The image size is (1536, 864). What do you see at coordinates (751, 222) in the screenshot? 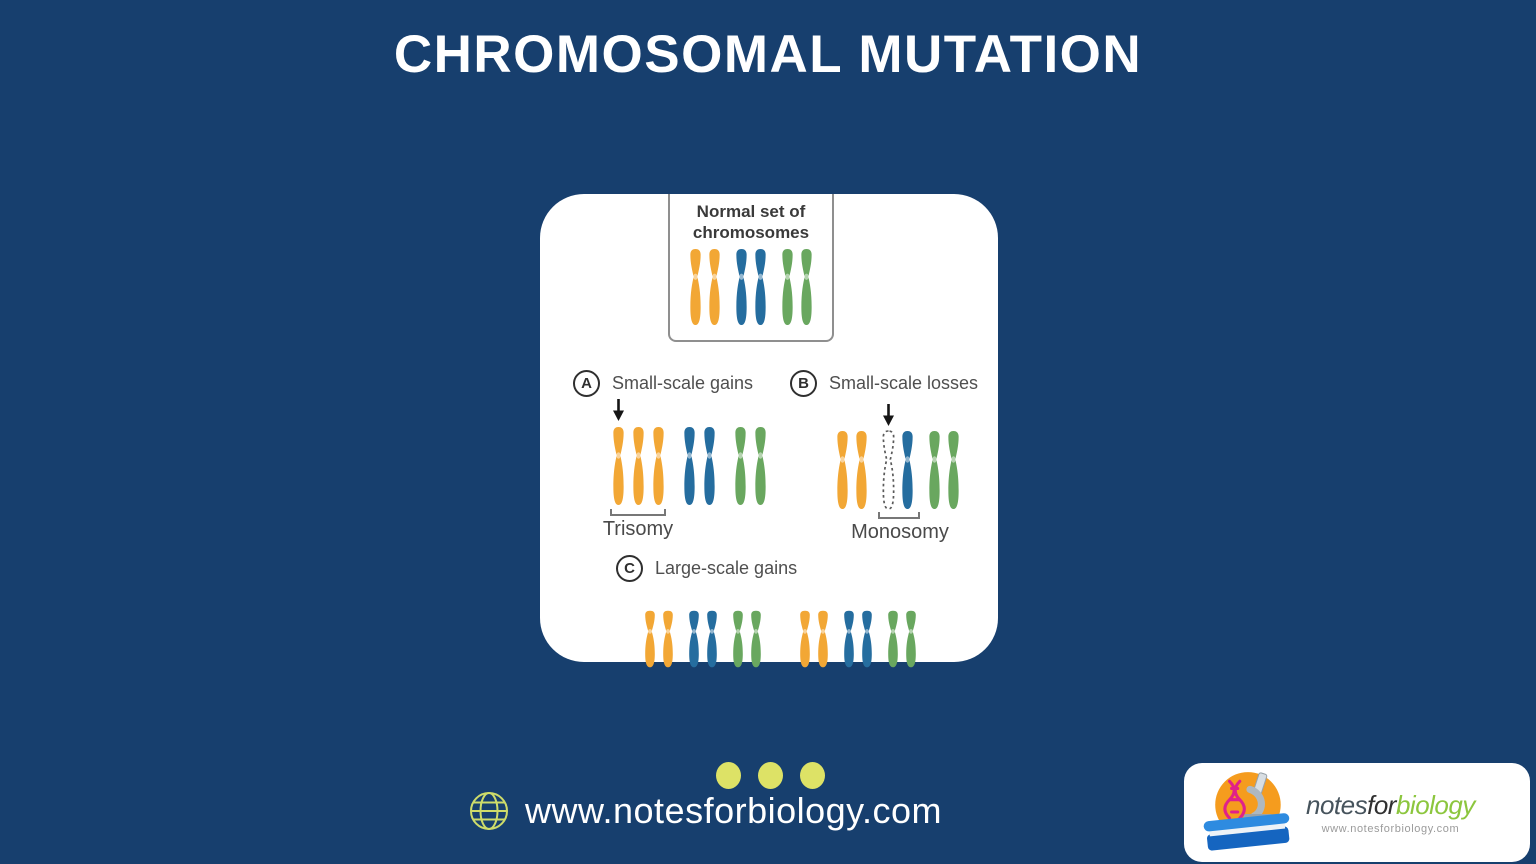
I see `normal-set-title: Normal set of chromosomes` at bounding box center [751, 222].